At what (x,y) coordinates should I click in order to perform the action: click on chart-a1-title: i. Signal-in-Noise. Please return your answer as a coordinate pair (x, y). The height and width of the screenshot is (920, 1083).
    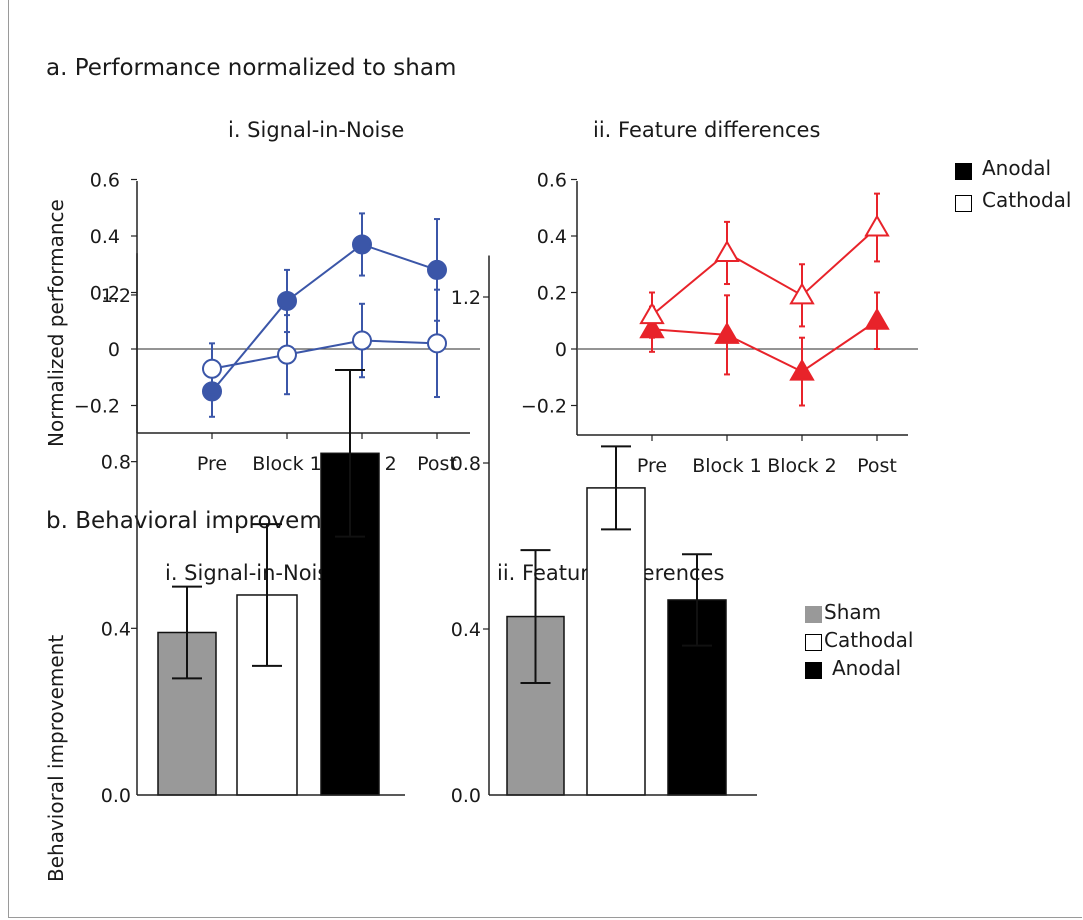
    Looking at the image, I should click on (316, 130).